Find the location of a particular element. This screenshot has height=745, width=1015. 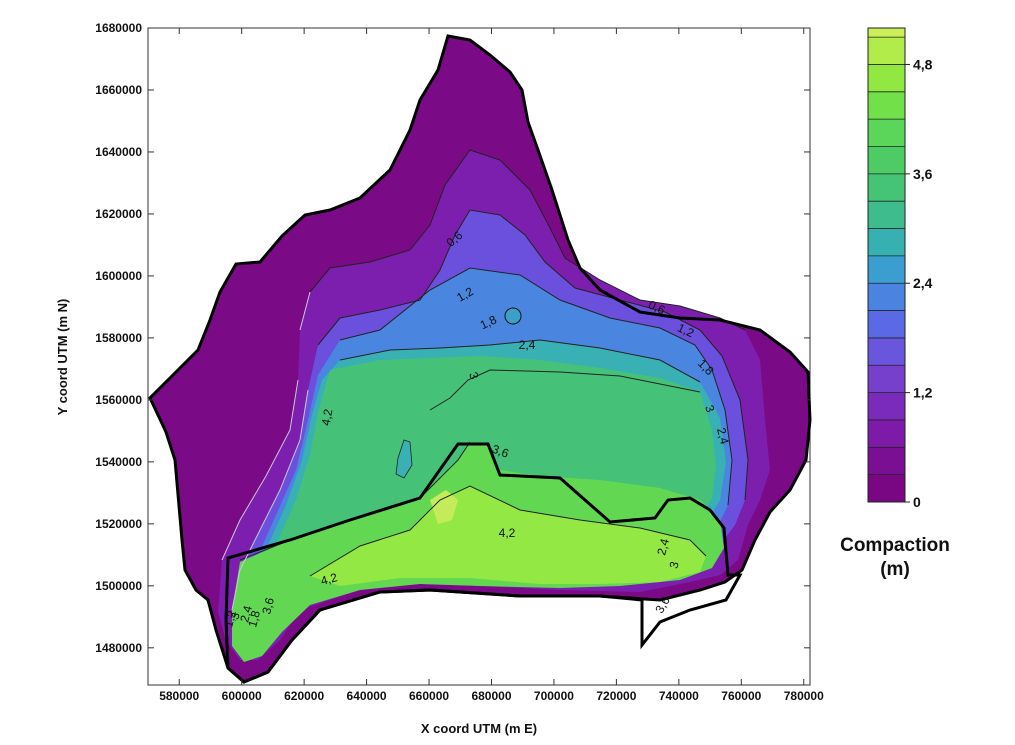

contour-4.2 is located at coordinates (508, 531).